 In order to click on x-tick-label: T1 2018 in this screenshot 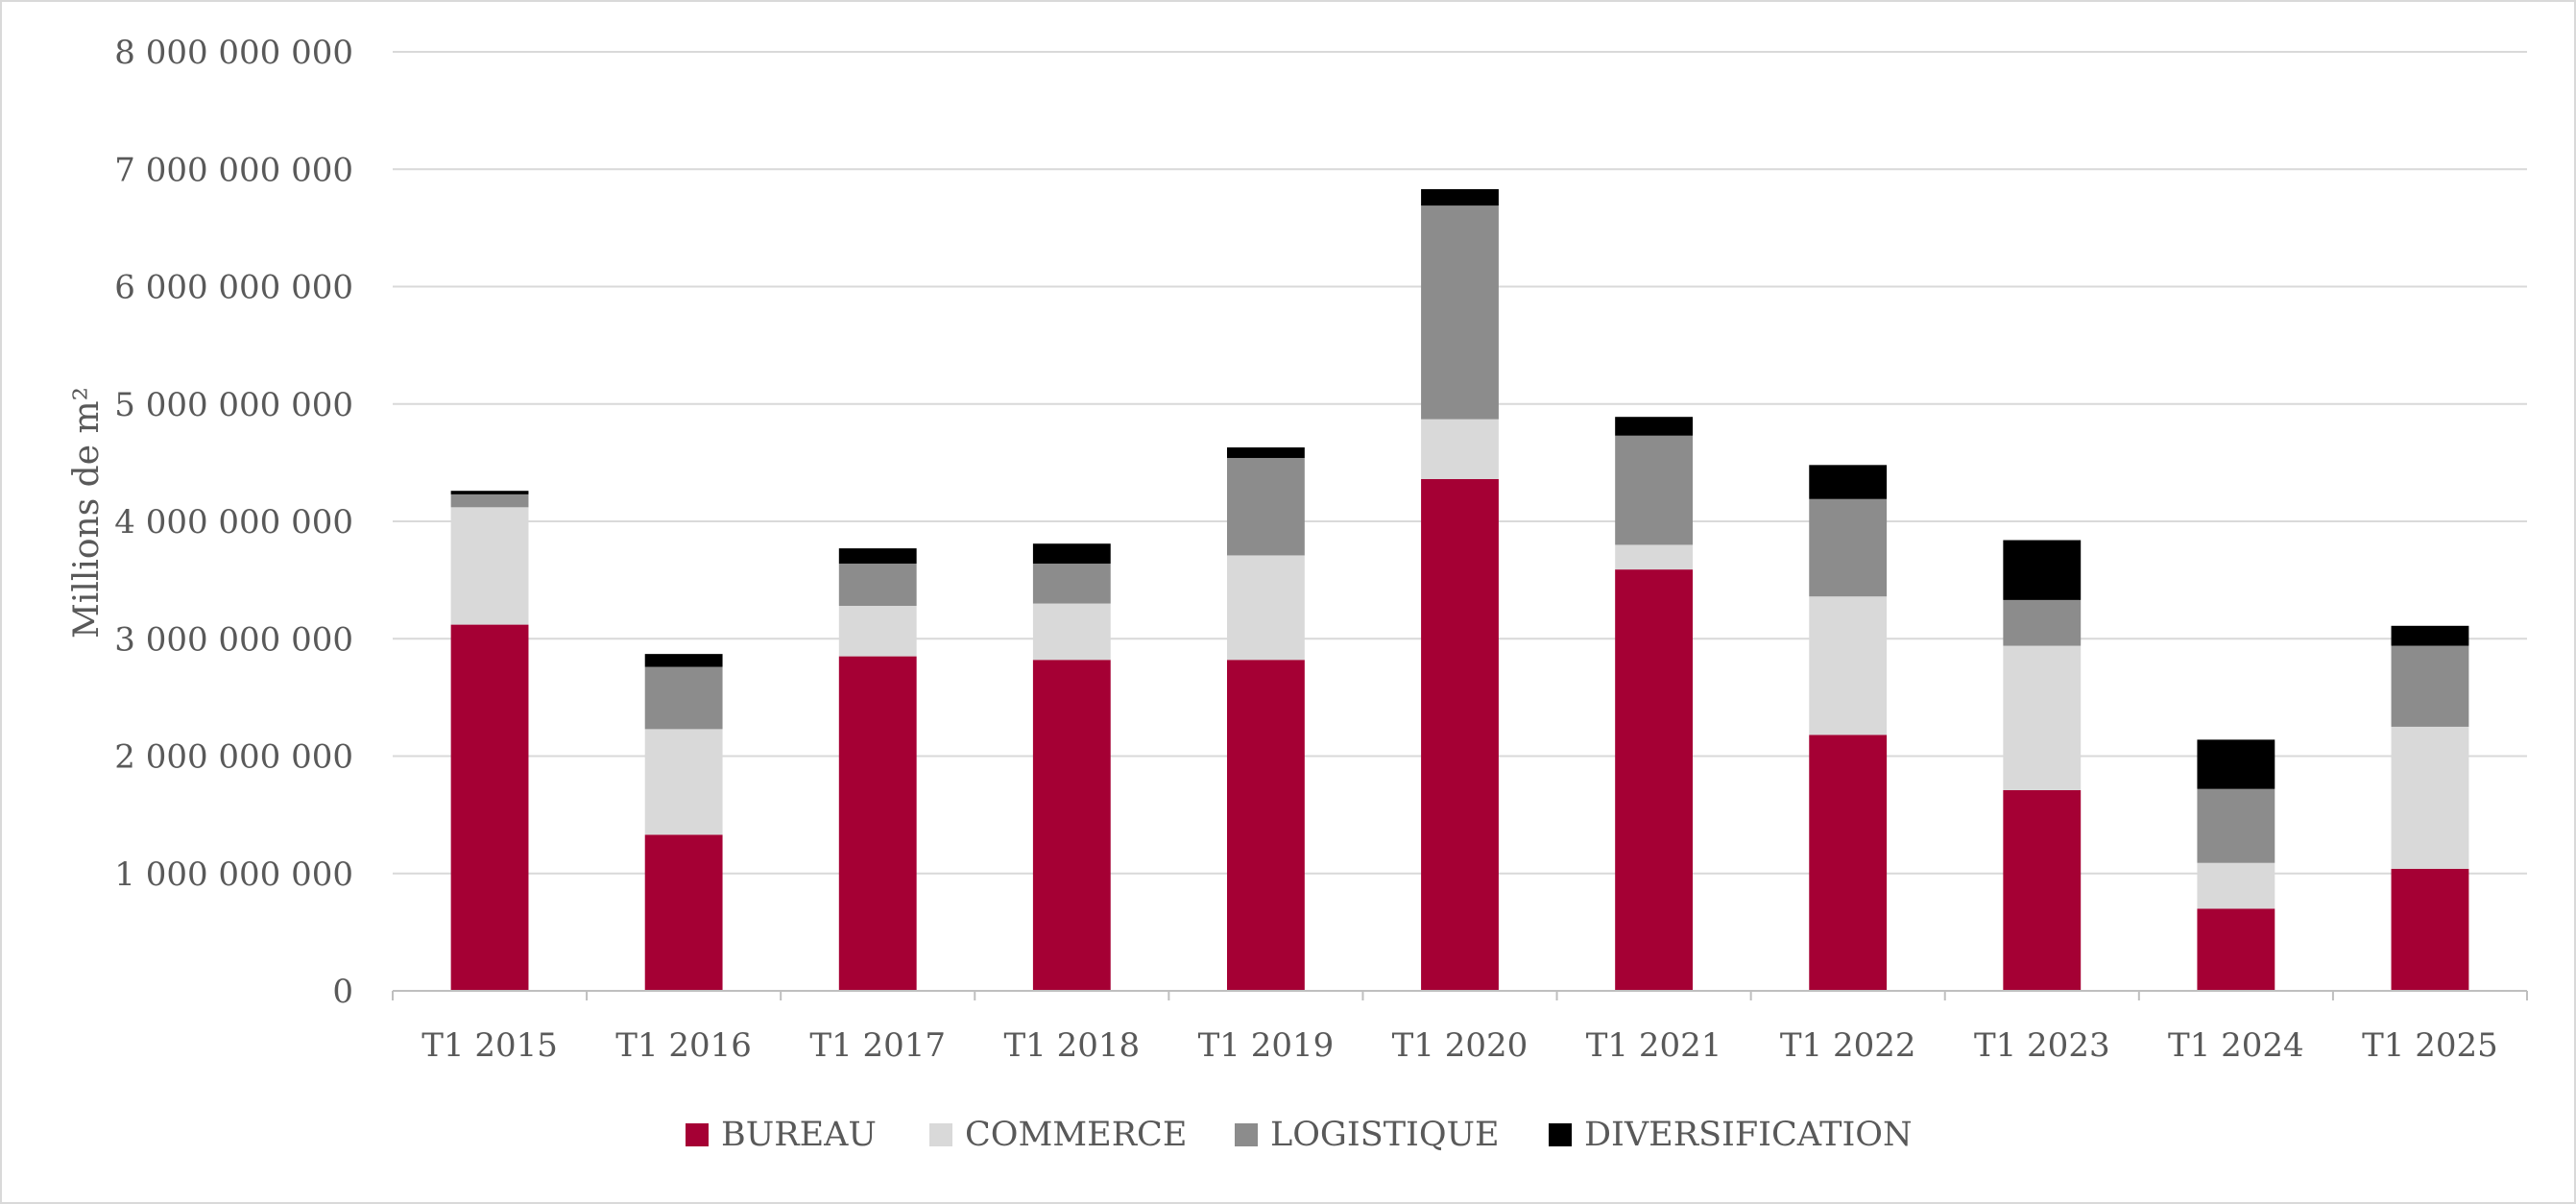, I will do `click(1071, 1045)`.